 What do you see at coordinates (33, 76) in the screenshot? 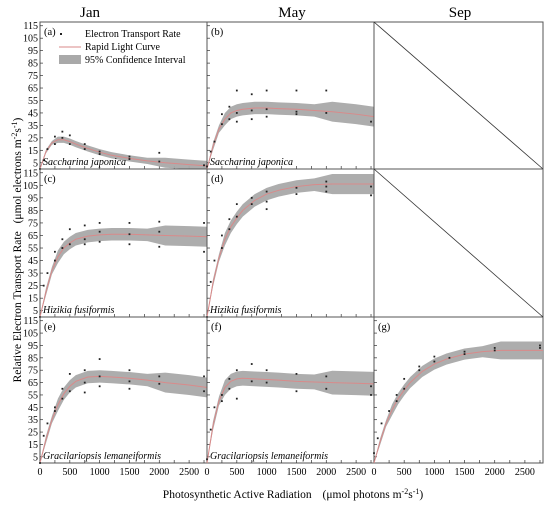
I see `y-tick-label: 75` at bounding box center [33, 76].